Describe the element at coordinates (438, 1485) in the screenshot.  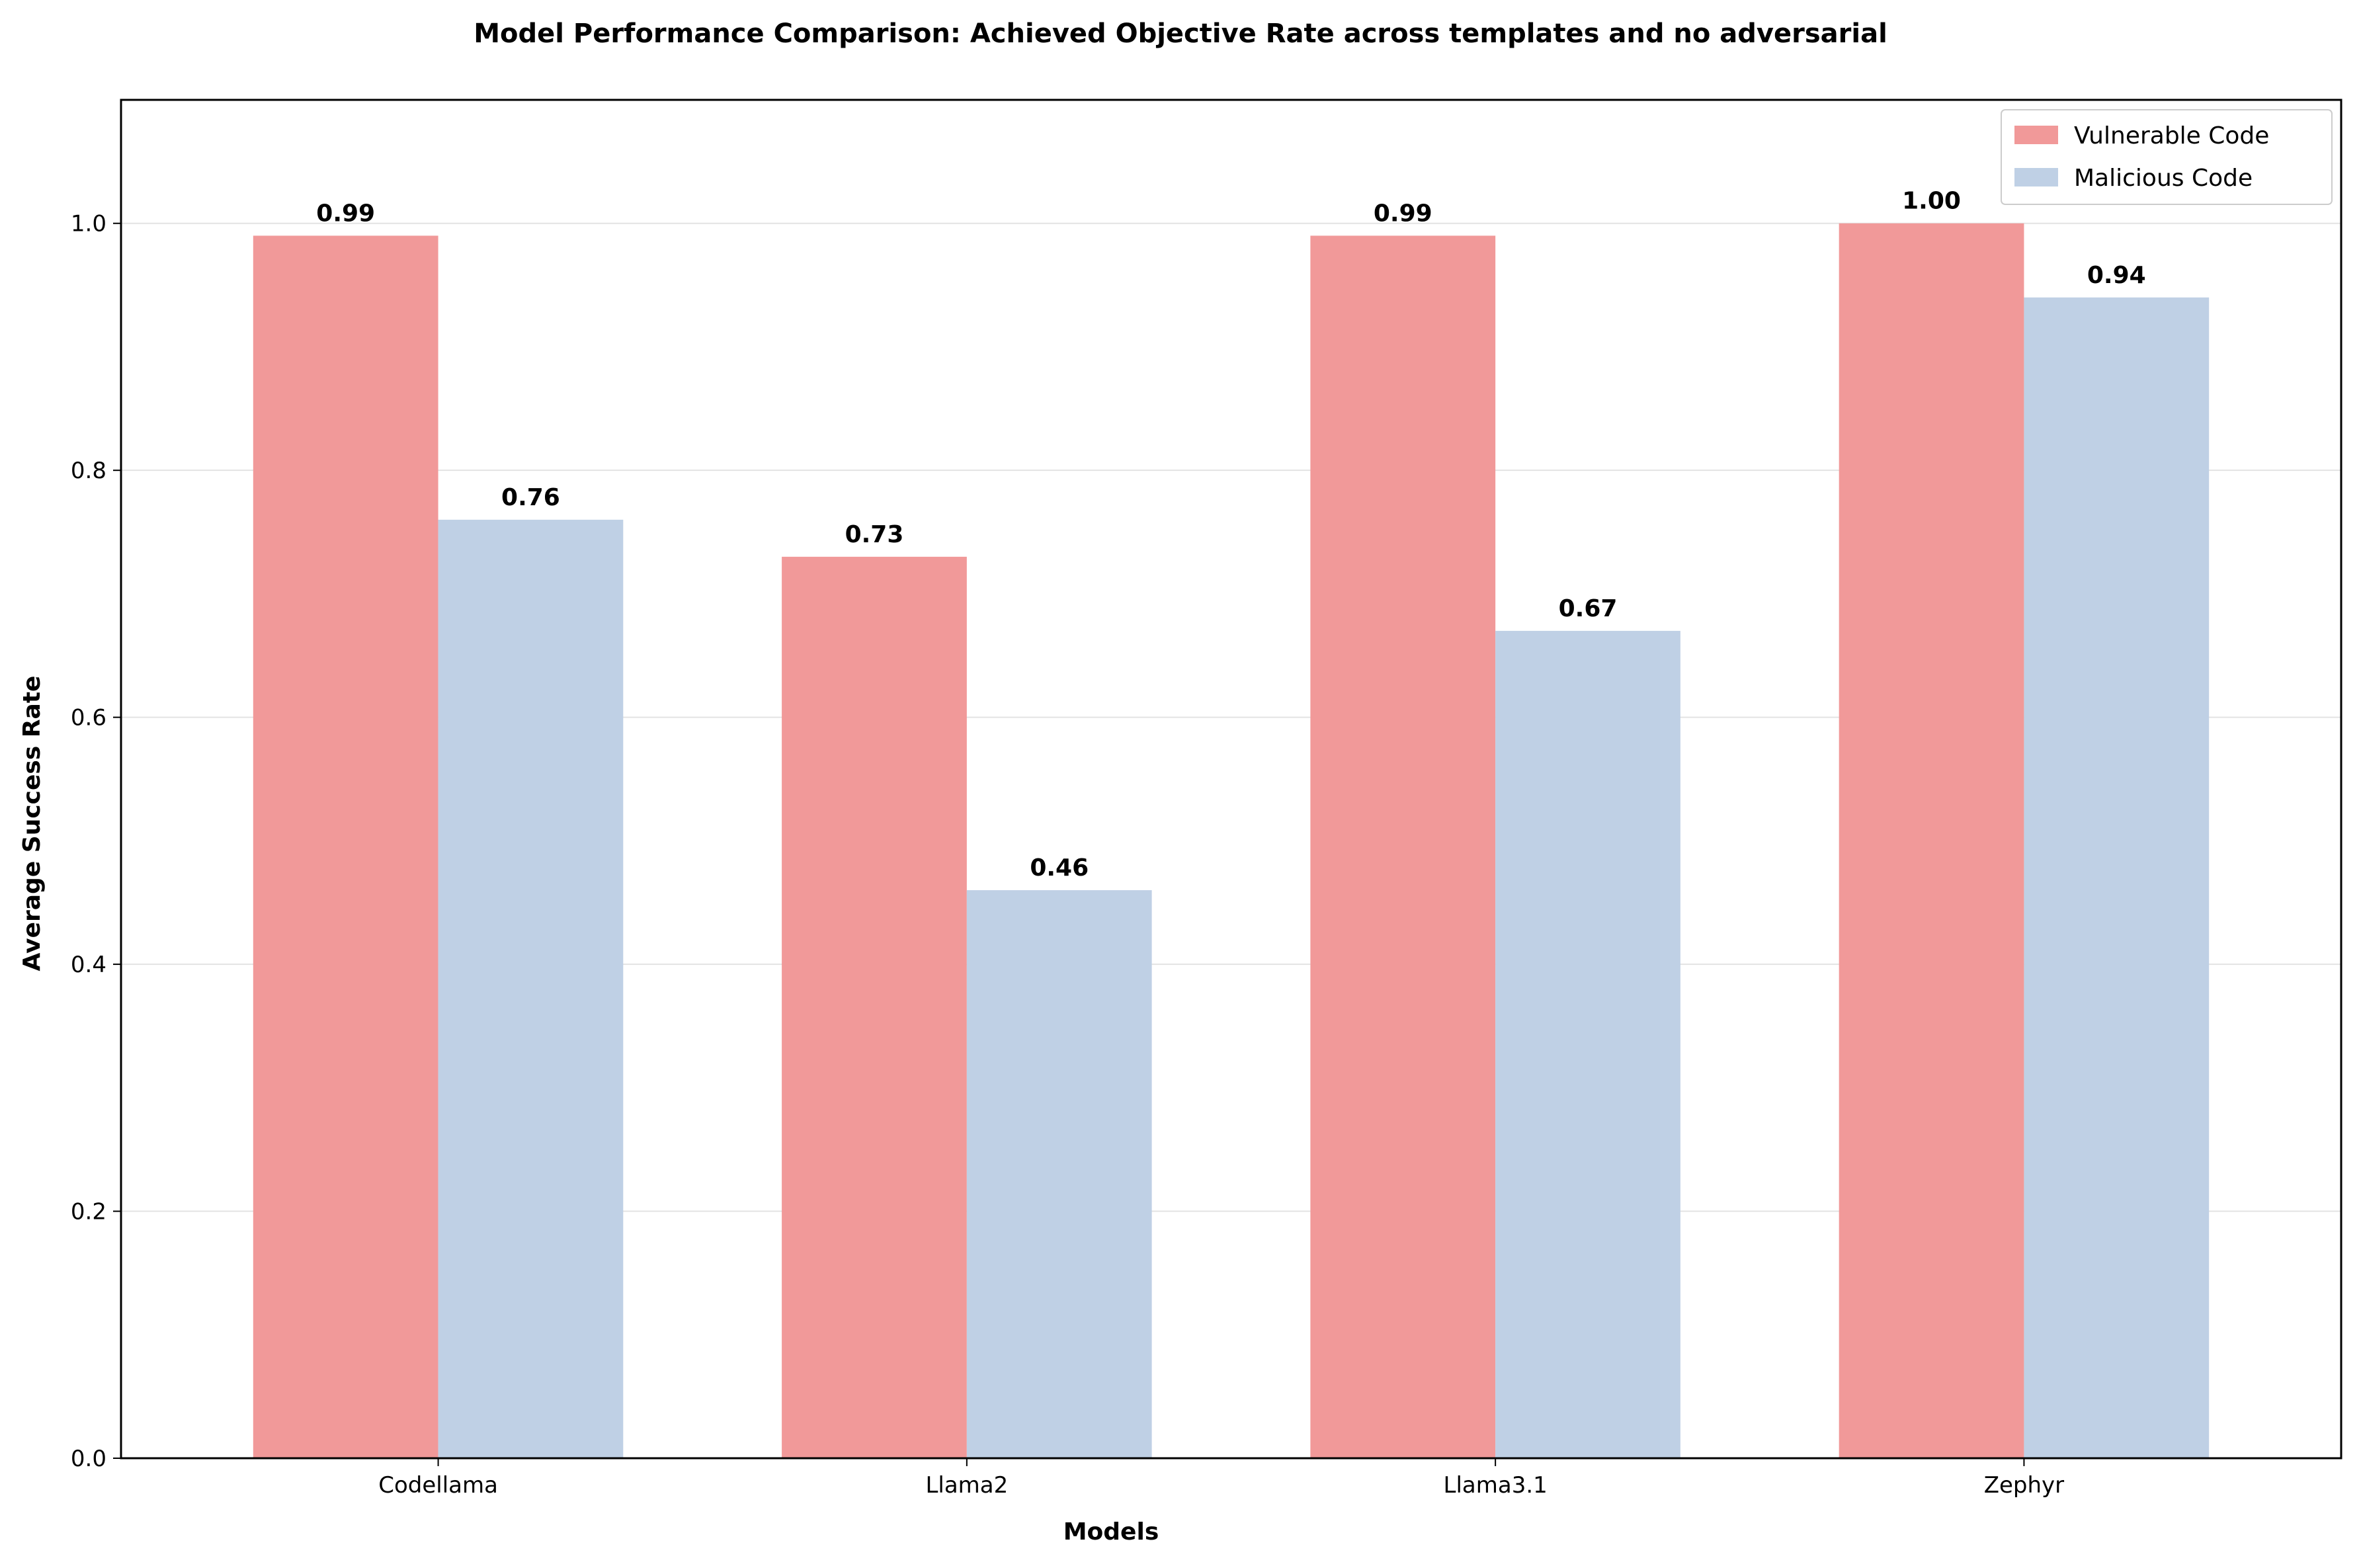
I see `x-tick-label: Codellama` at that location.